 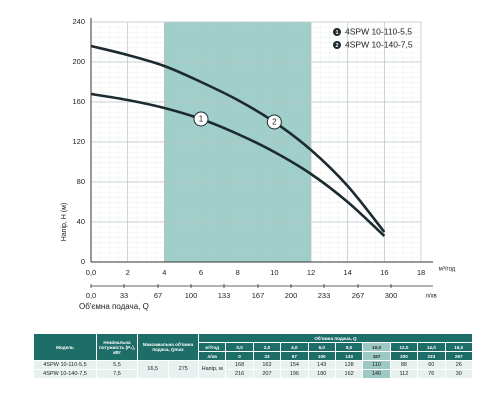 What do you see at coordinates (267, 374) in the screenshot?
I see `table-cell: 207` at bounding box center [267, 374].